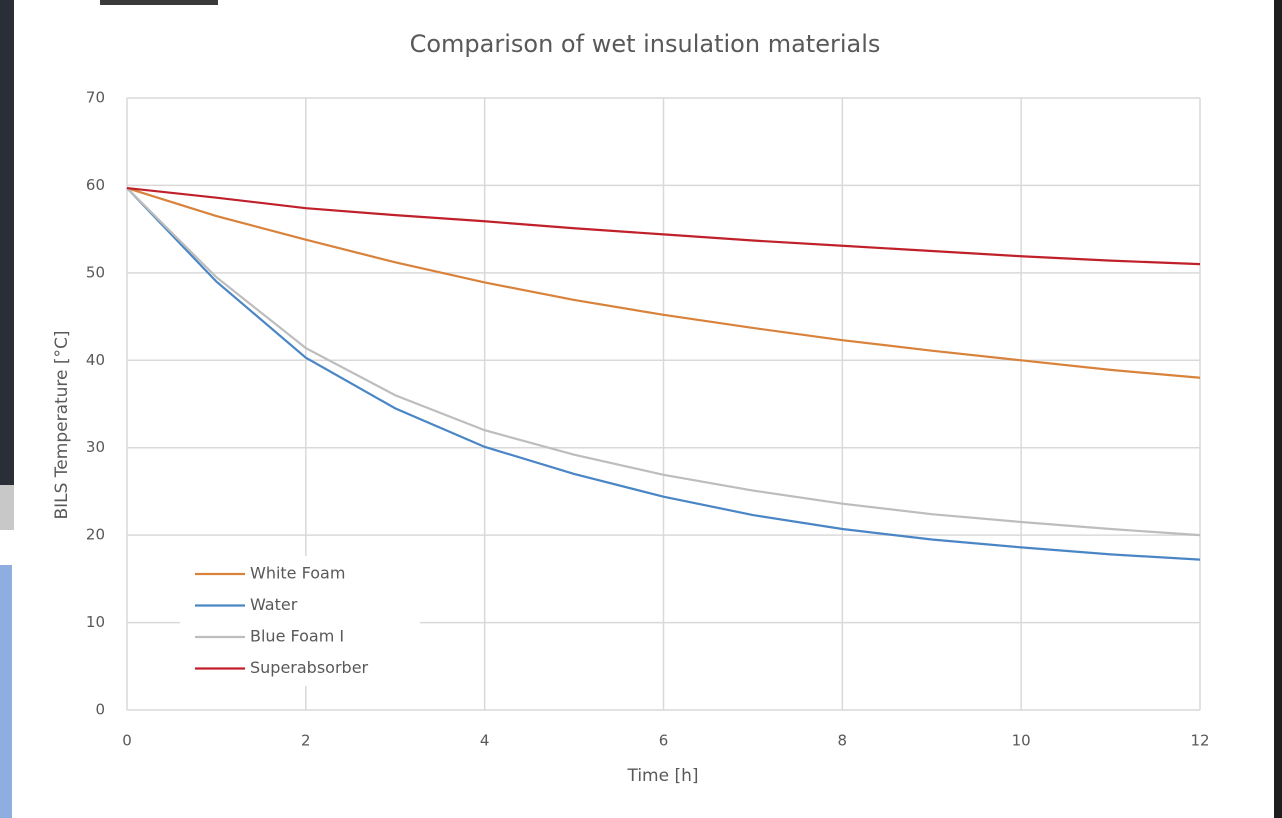 The width and height of the screenshot is (1282, 818). Describe the element at coordinates (274, 604) in the screenshot. I see `legend-label: Water` at that location.